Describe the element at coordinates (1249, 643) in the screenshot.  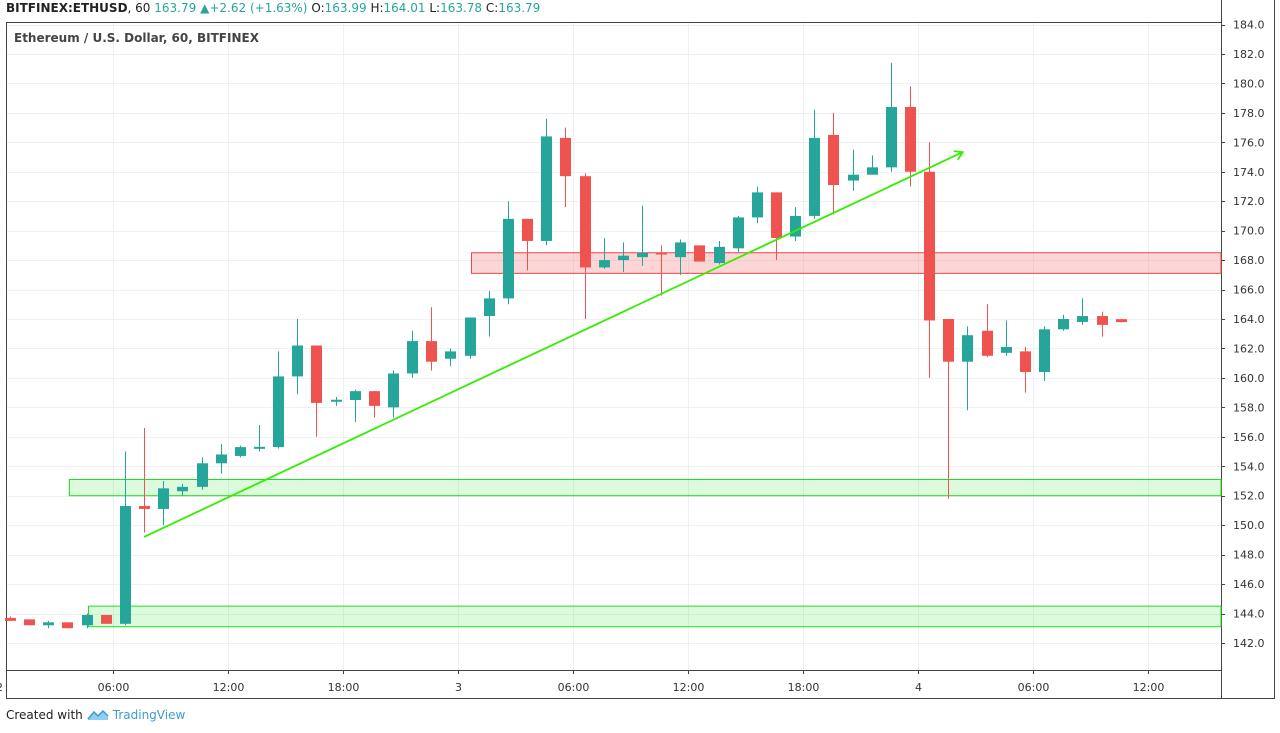
I see `y-tick-label: 142.0` at that location.